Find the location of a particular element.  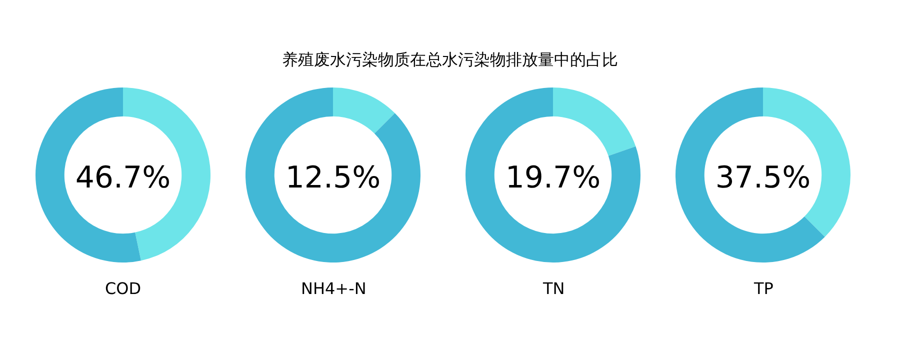

text: 12.5% is located at coordinates (333, 178).